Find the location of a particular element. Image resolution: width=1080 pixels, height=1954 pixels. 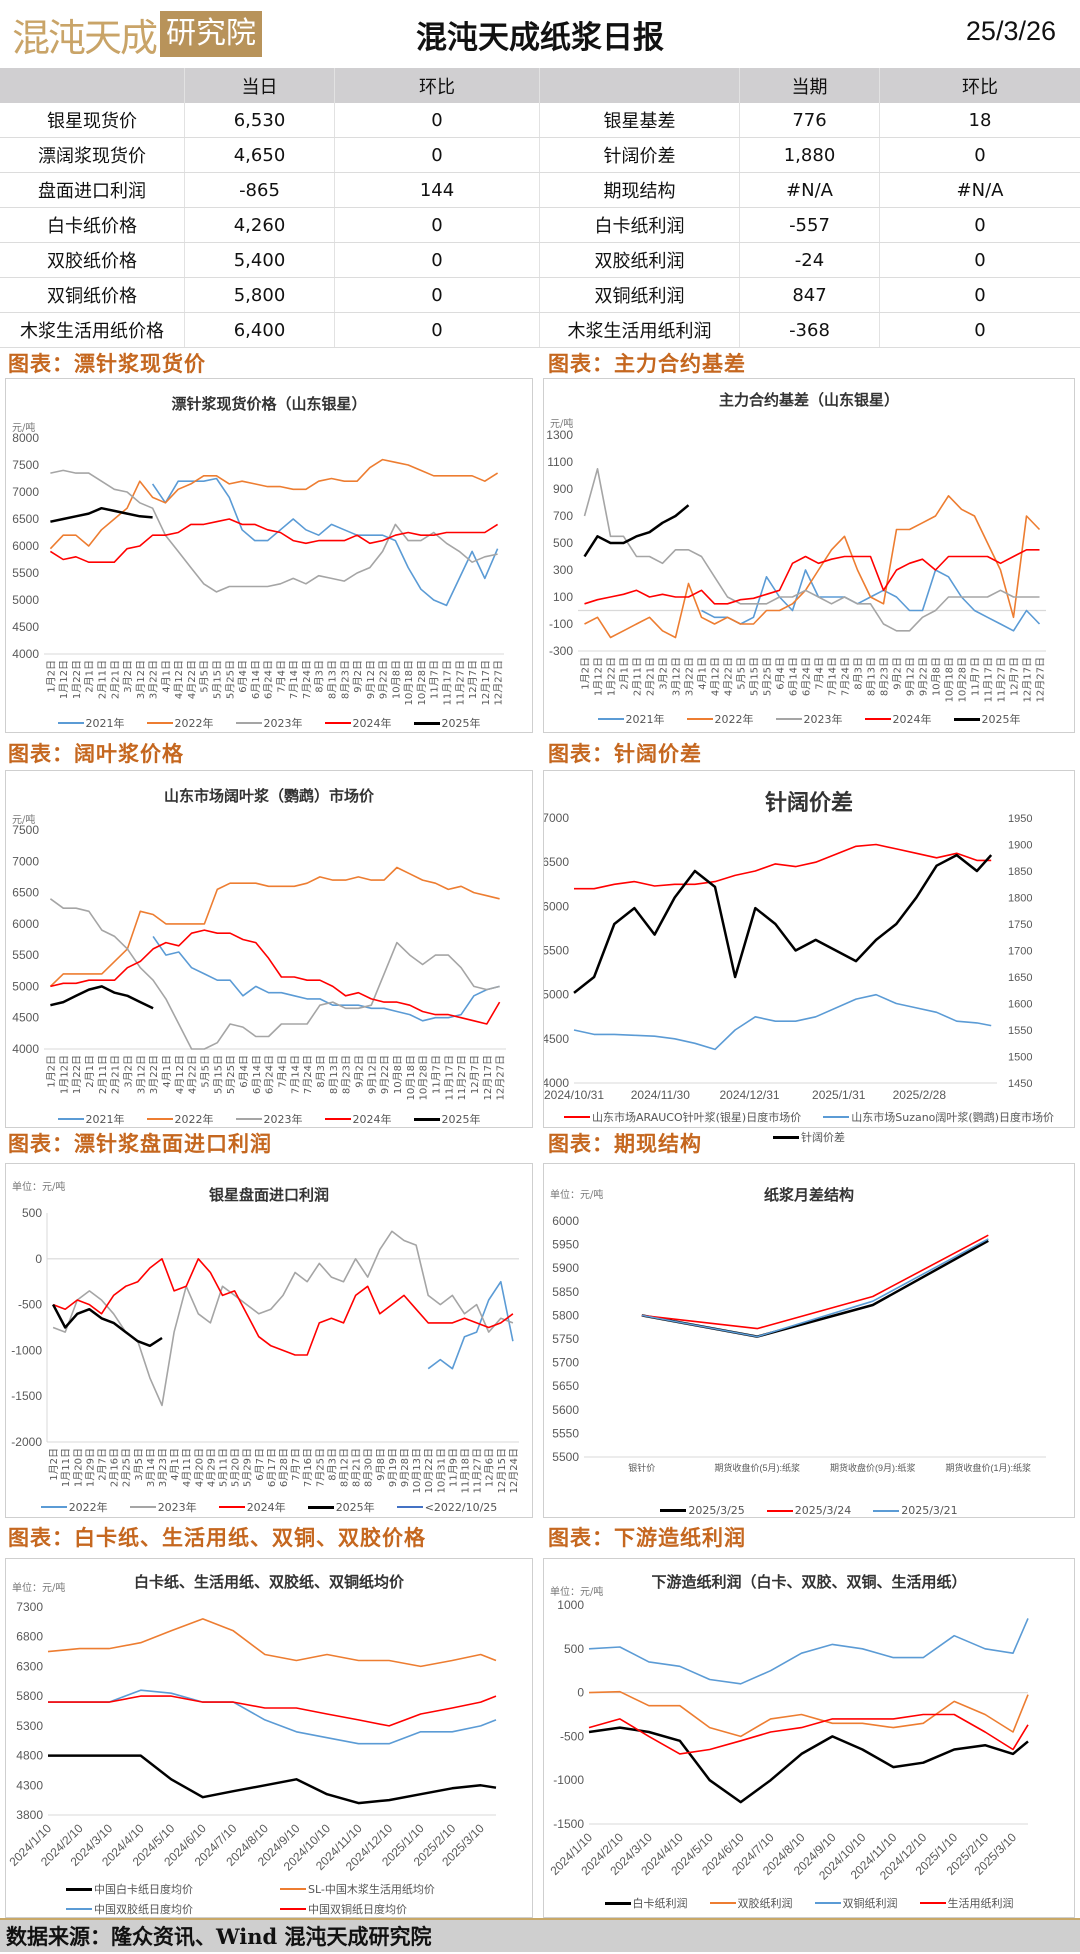

table-row: 漂阔浆现货价 4,650 0 针阔价差 1,880 0 is located at coordinates (540, 155).